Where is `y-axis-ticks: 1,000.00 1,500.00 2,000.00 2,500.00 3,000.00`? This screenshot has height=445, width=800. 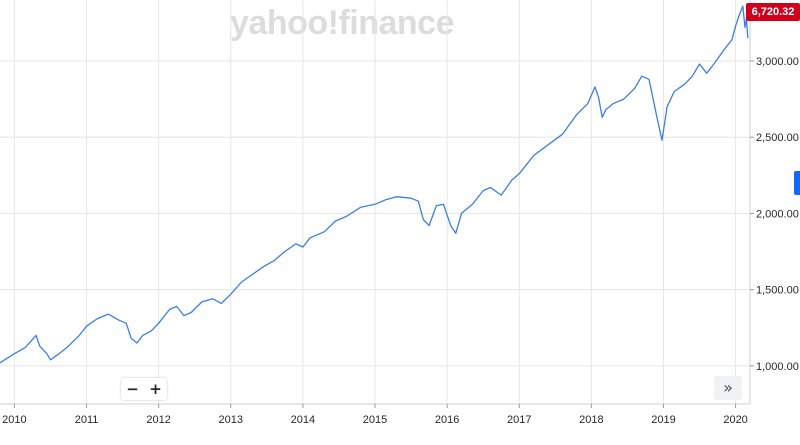
y-axis-ticks: 1,000.00 1,500.00 2,000.00 2,500.00 3,000.00 is located at coordinates (774, 214).